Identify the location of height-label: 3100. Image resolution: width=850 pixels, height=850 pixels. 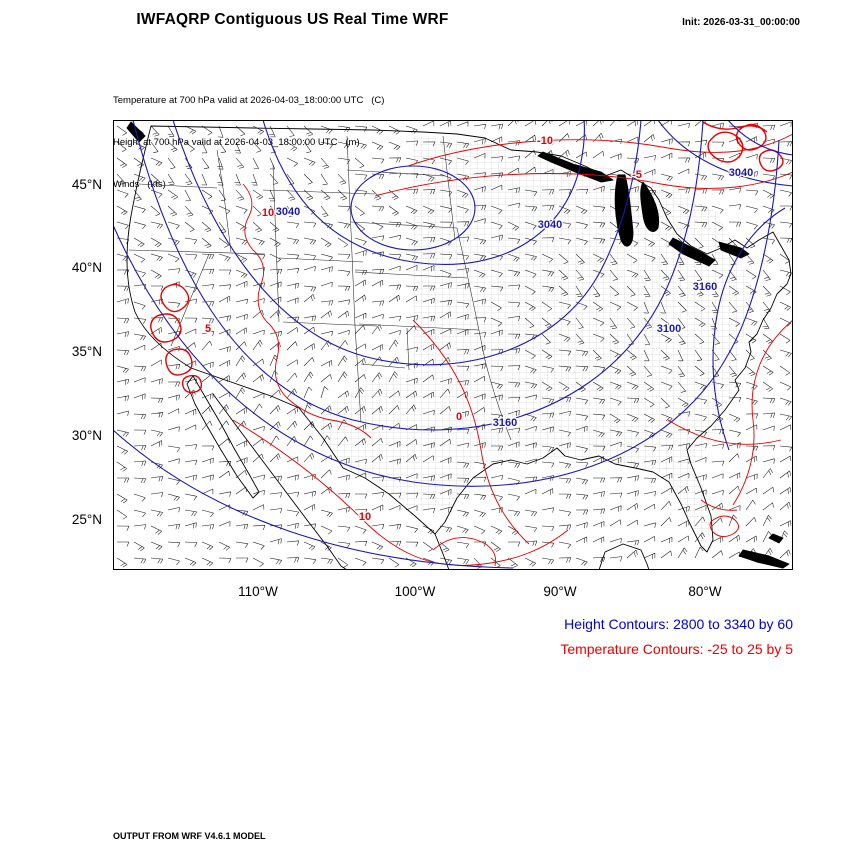
(669, 329).